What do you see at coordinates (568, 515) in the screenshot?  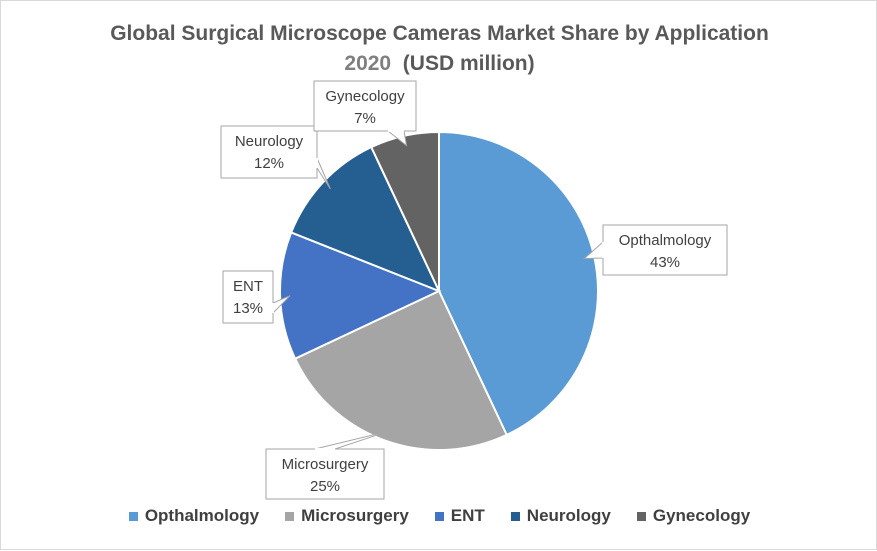 I see `legend-label: Neurology` at bounding box center [568, 515].